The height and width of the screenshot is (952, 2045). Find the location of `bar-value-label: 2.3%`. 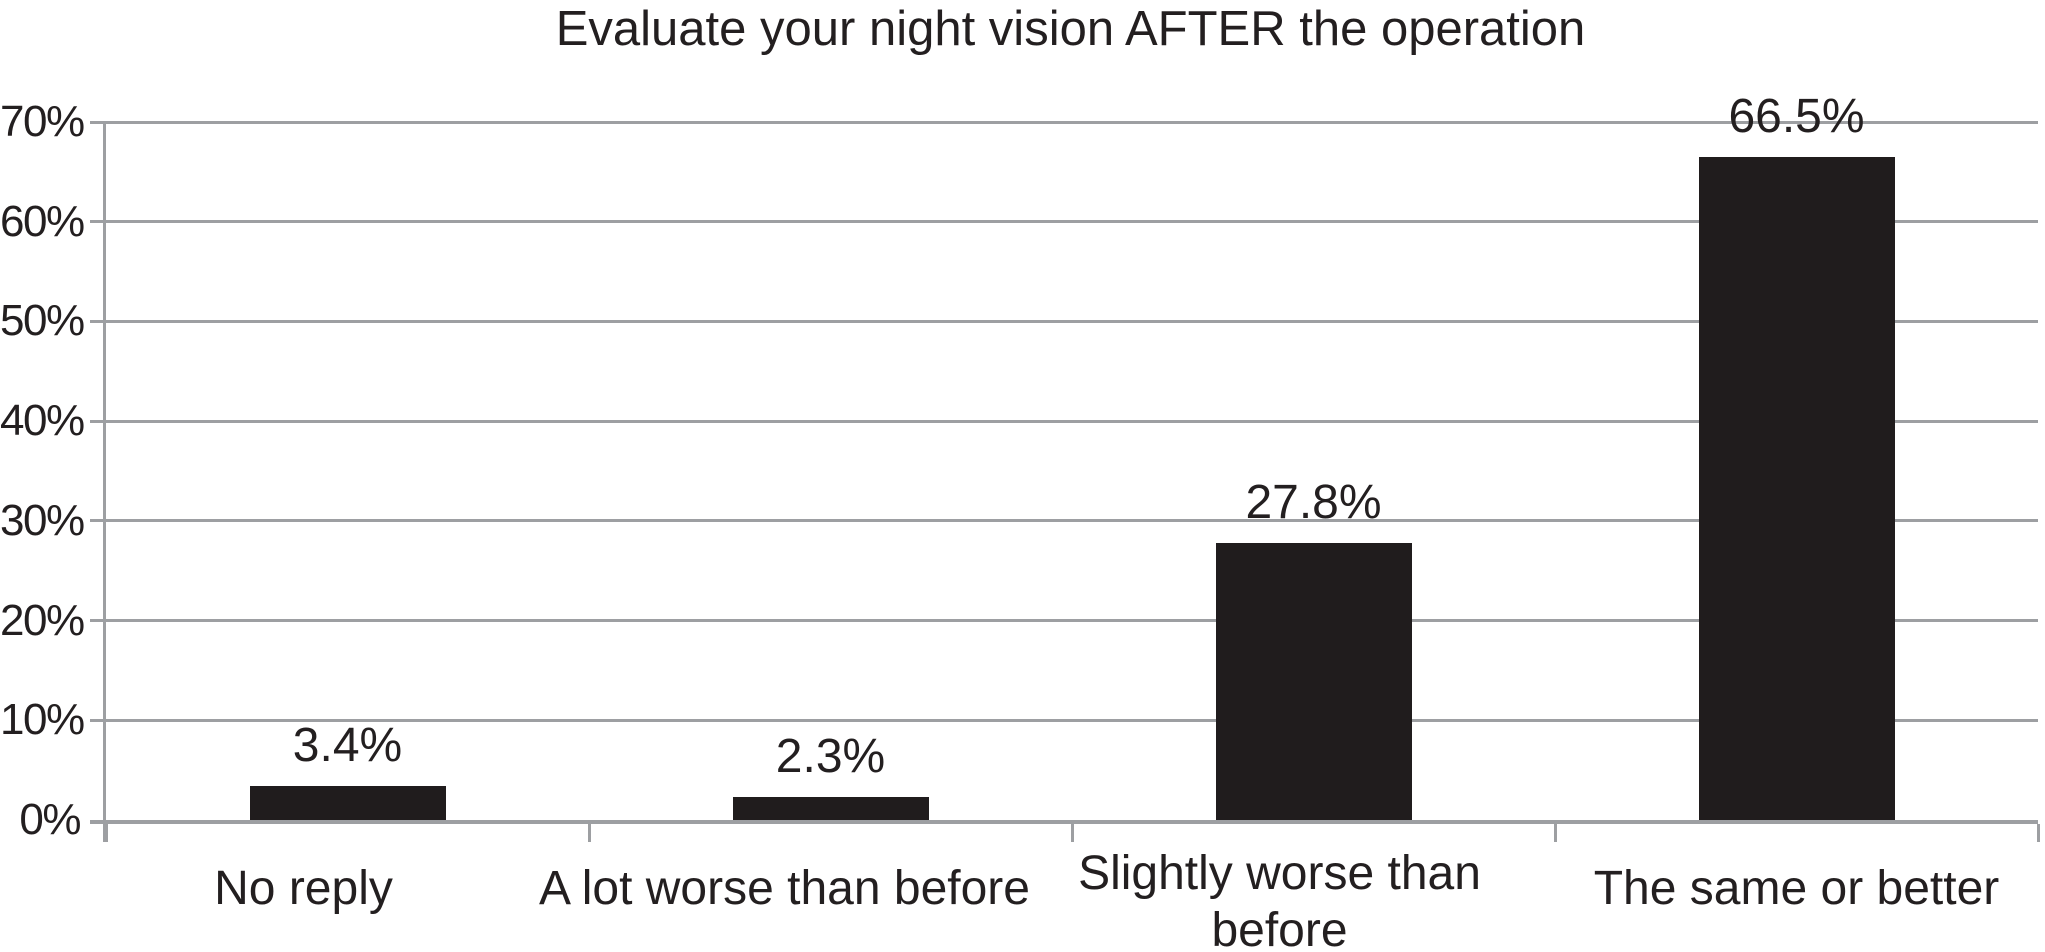

bar-value-label: 2.3% is located at coordinates (830, 757).